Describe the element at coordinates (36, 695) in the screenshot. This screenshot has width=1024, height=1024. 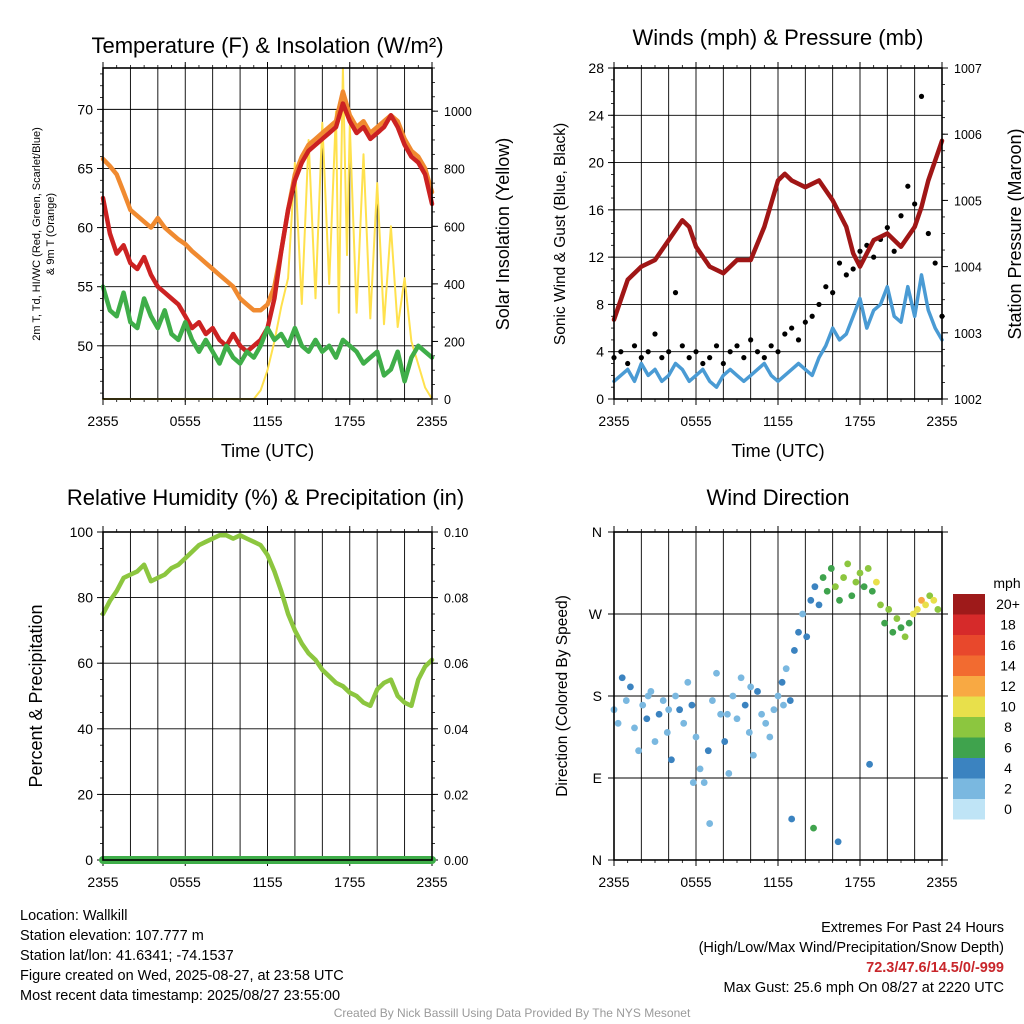
I see `y-axis-label: Percent & Precipitation` at that location.